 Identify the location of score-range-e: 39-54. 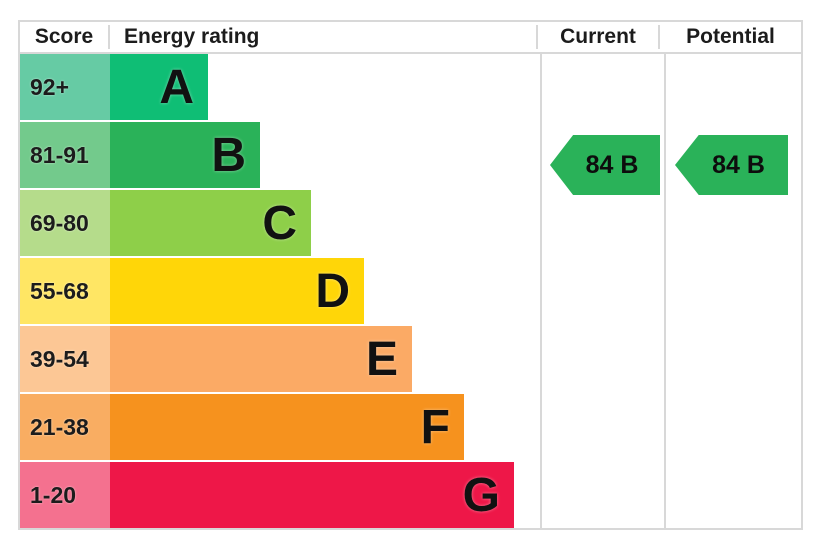
(65, 359).